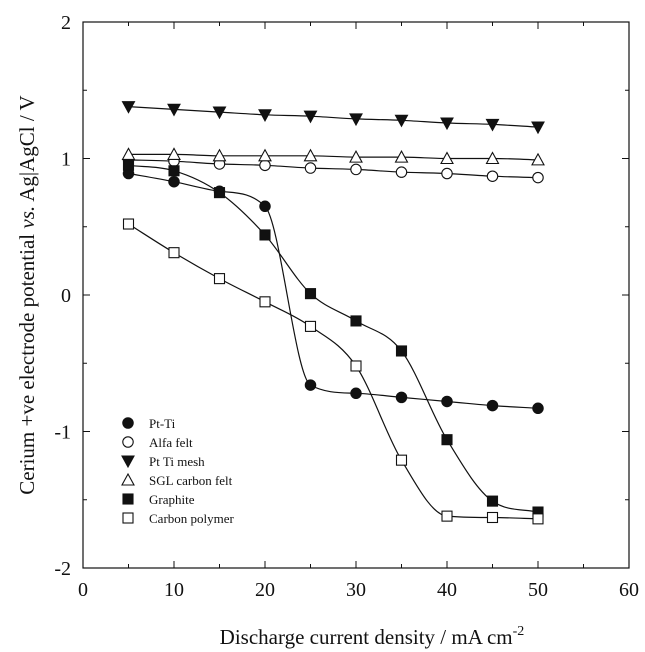  Describe the element at coordinates (62, 569) in the screenshot. I see `y-tick-label: -2` at that location.